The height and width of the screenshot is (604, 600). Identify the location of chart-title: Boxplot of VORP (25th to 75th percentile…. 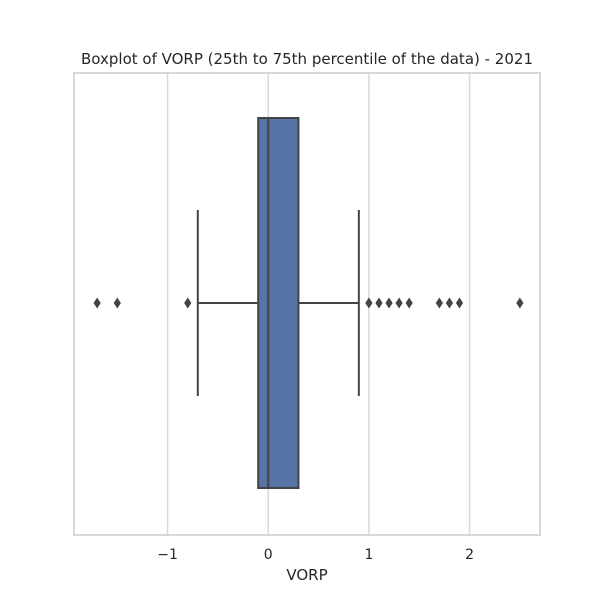
(307, 59).